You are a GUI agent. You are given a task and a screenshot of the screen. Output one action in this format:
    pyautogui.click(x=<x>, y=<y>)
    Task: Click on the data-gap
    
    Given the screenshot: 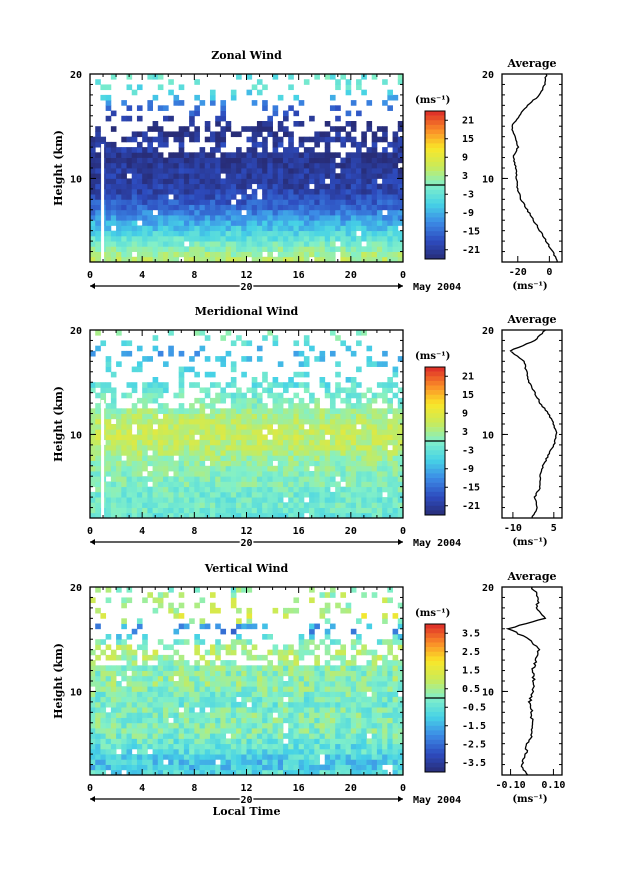 What is the action you would take?
    pyautogui.click(x=103, y=459)
    